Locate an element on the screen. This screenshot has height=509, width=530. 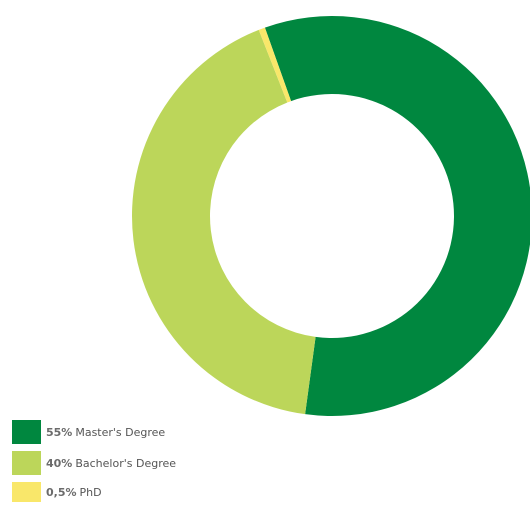
legend-item-masters: 55% Master's Degree is located at coordinates (94, 432).